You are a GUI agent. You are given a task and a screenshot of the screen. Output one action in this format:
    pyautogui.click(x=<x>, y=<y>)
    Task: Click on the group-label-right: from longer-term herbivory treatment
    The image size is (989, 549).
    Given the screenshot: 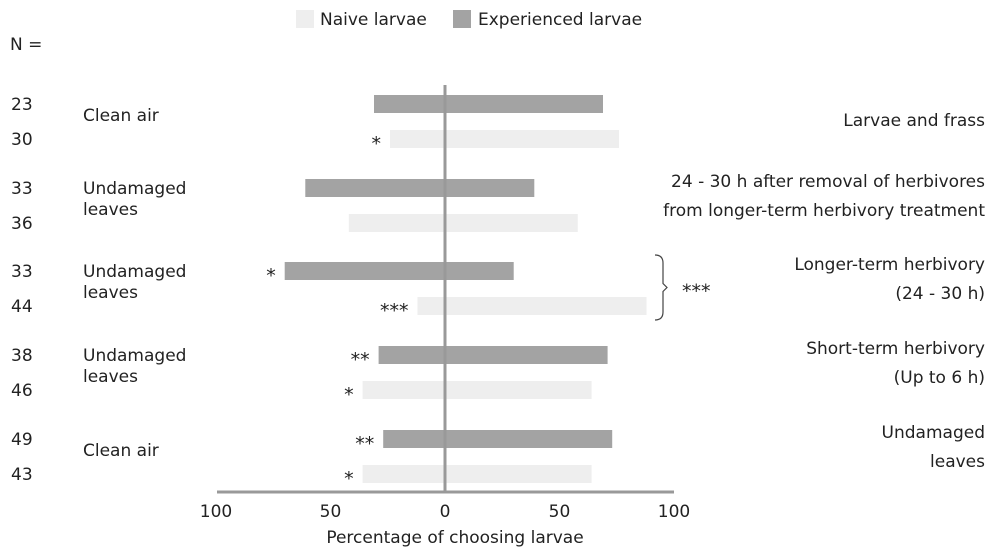 What is the action you would take?
    pyautogui.click(x=824, y=211)
    